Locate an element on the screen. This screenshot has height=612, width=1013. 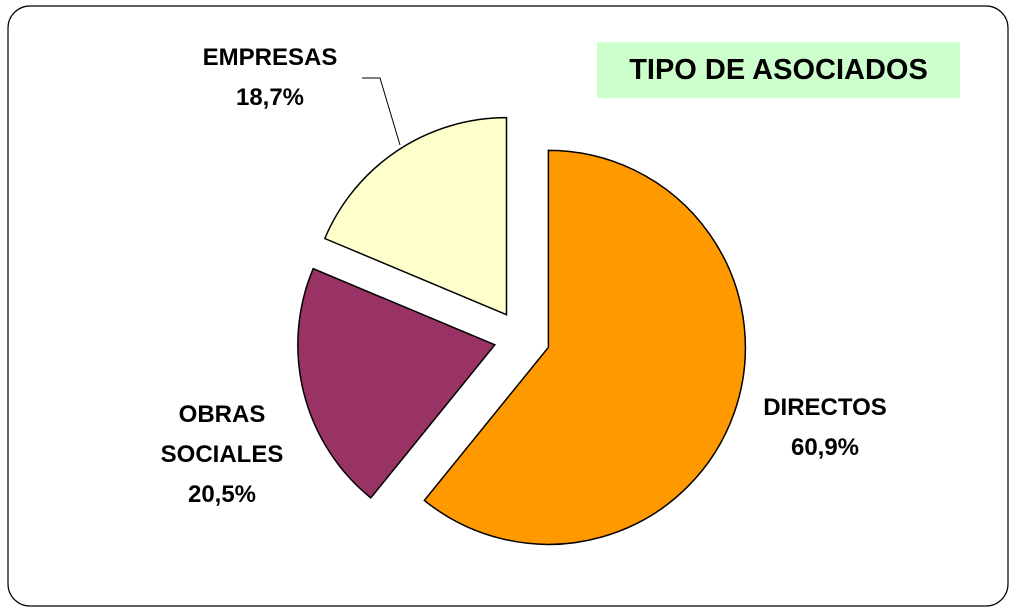
category-label: OBRAS SOCIALES is located at coordinates (222, 434).